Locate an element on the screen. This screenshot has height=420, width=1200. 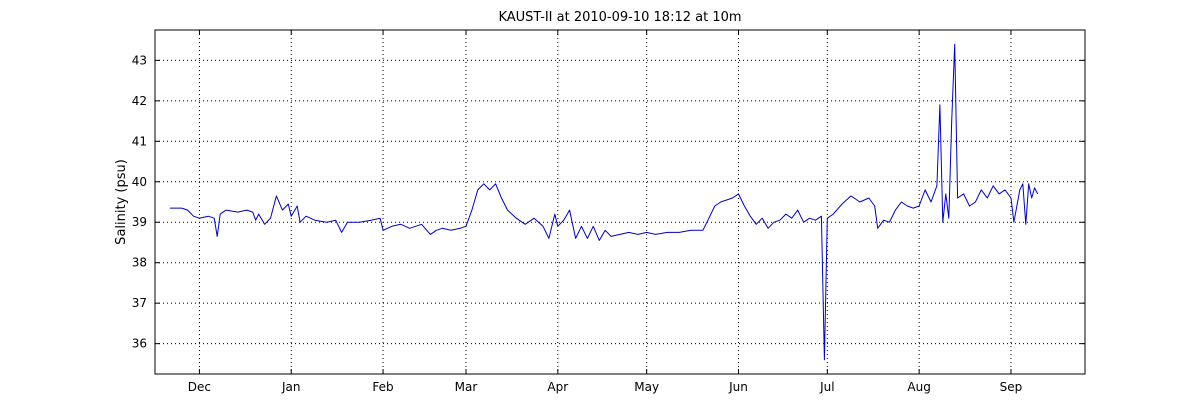
x-tick-label: Jul is located at coordinates (826, 387).